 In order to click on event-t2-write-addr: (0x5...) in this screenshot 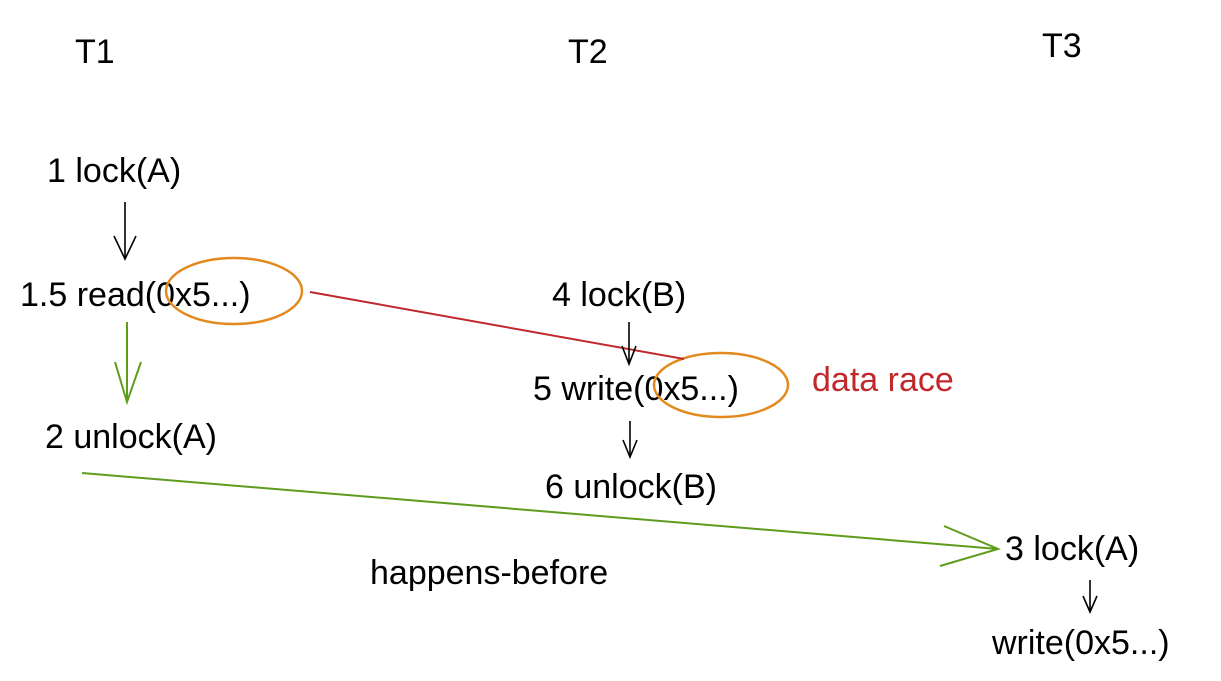, I will do `click(686, 389)`.